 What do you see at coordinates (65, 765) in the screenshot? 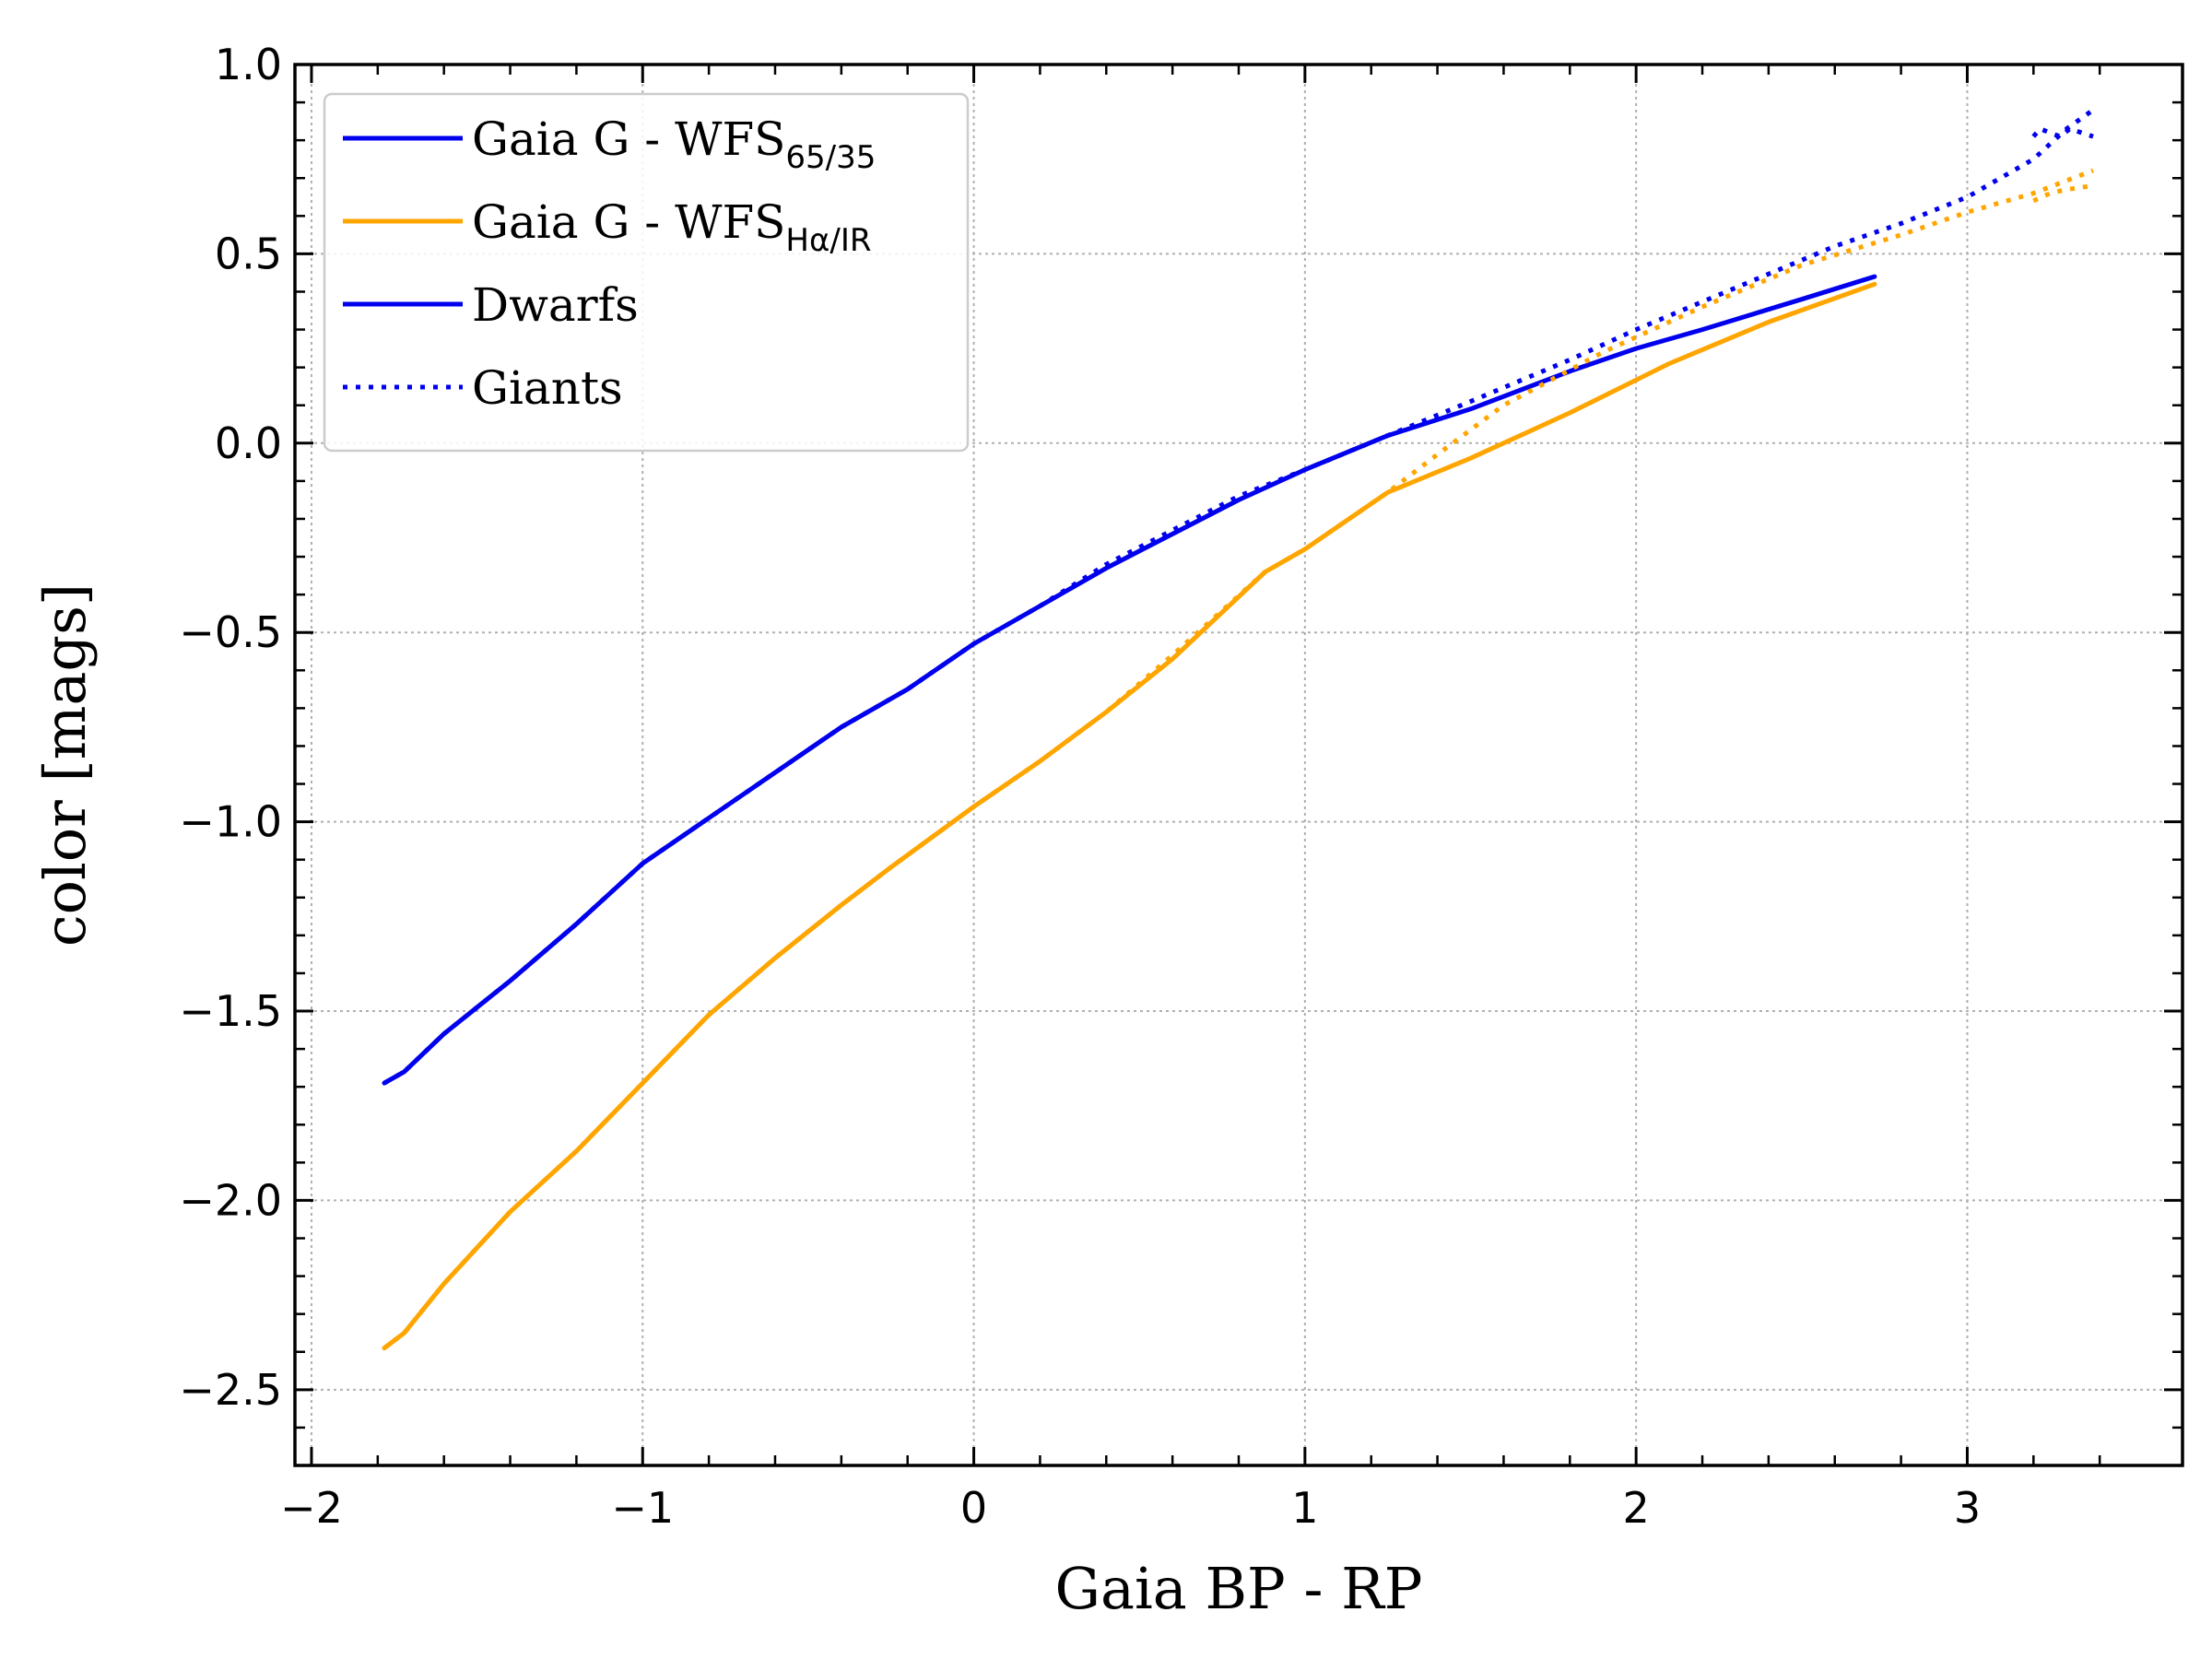
I see `y-axis-label: color [mags]` at bounding box center [65, 765].